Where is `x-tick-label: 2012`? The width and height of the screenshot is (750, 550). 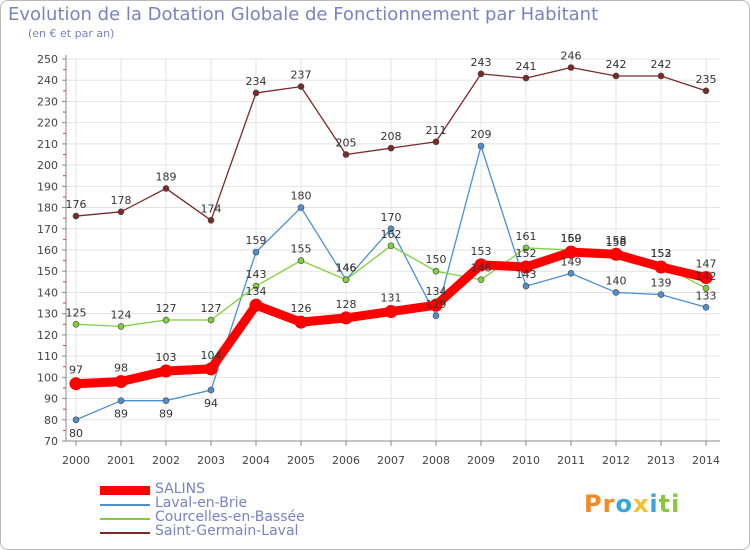
x-tick-label: 2012 is located at coordinates (616, 460).